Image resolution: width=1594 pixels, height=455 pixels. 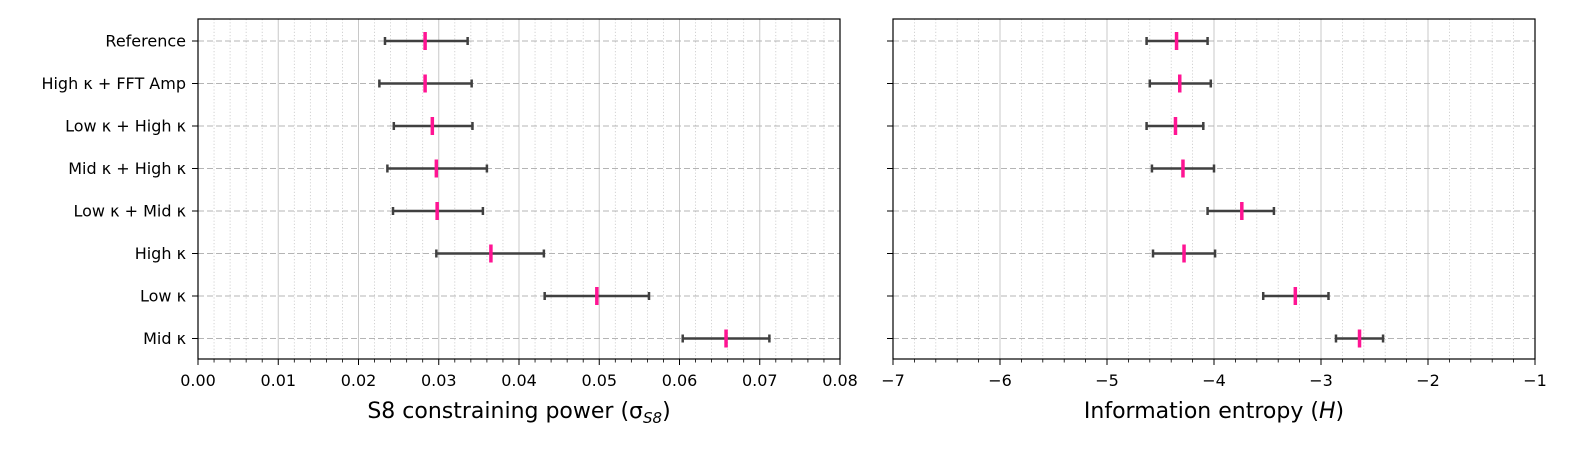 What do you see at coordinates (439, 380) in the screenshot?
I see `x-tick-label: 0.03` at bounding box center [439, 380].